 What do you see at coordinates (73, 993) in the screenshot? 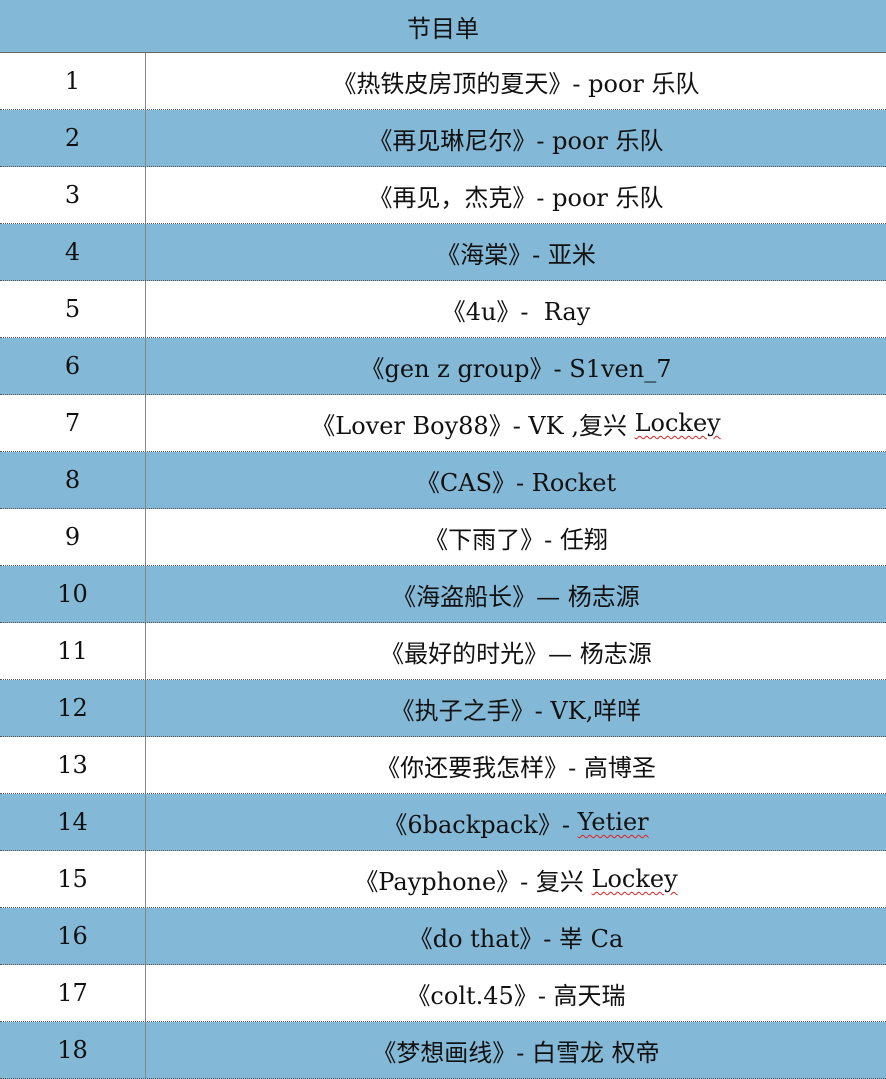
I see `row-number: 17` at bounding box center [73, 993].